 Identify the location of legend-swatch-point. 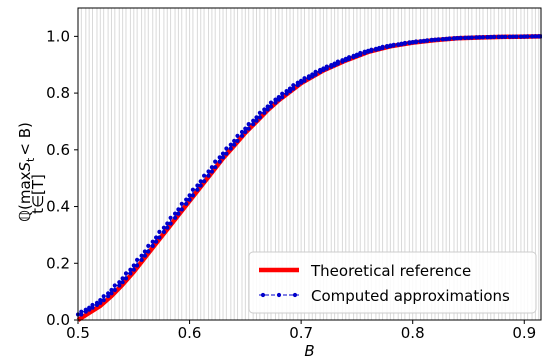
(279, 295).